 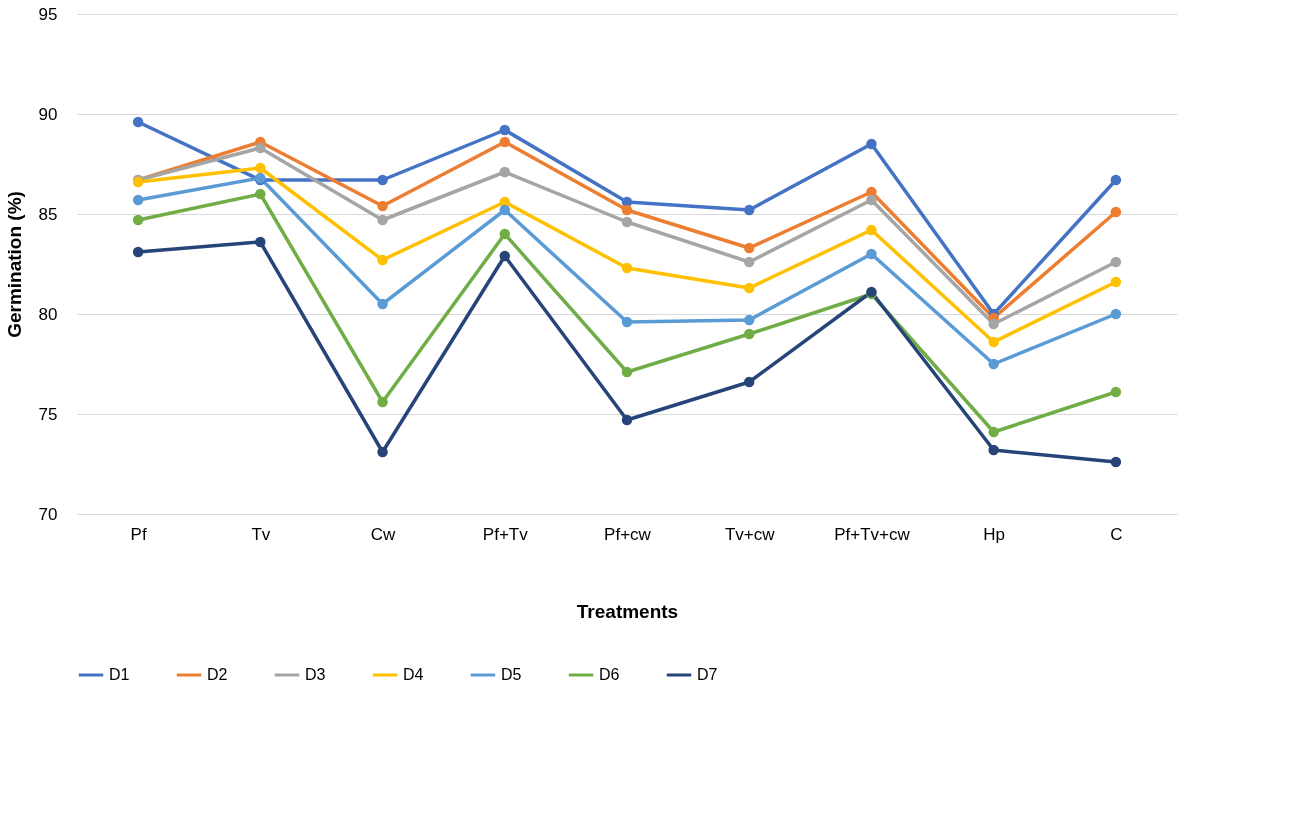 I want to click on legend-label: D4, so click(x=413, y=674).